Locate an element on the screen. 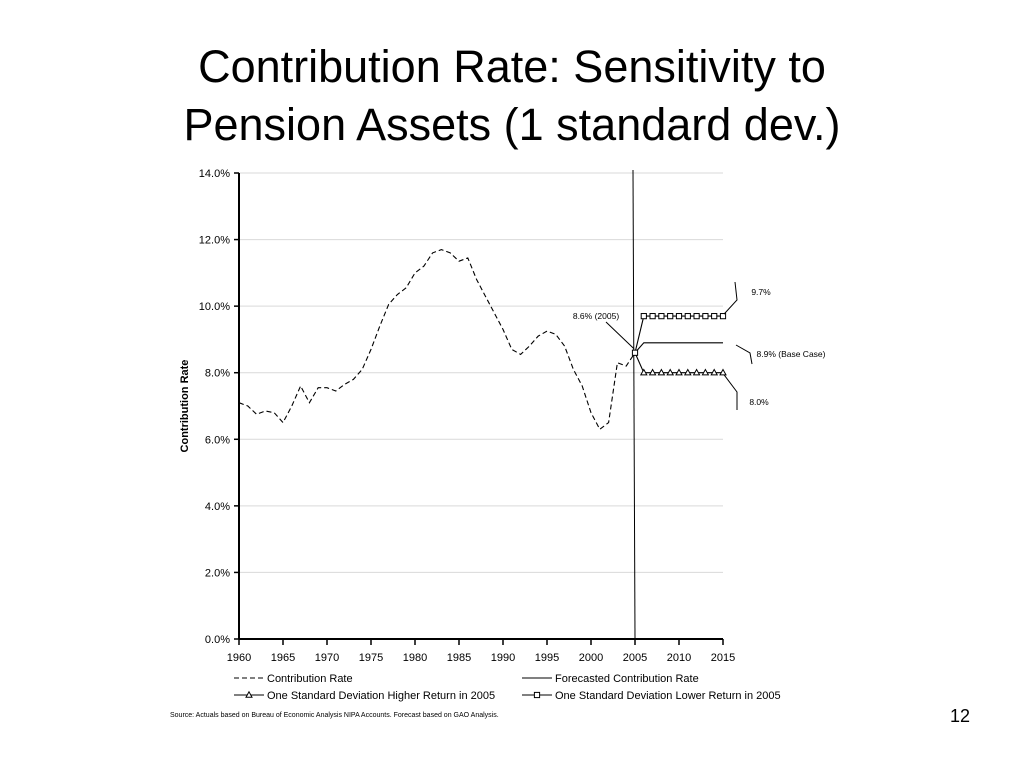 The image size is (1024, 768). legend-item: Contribution Rate is located at coordinates (293, 679).